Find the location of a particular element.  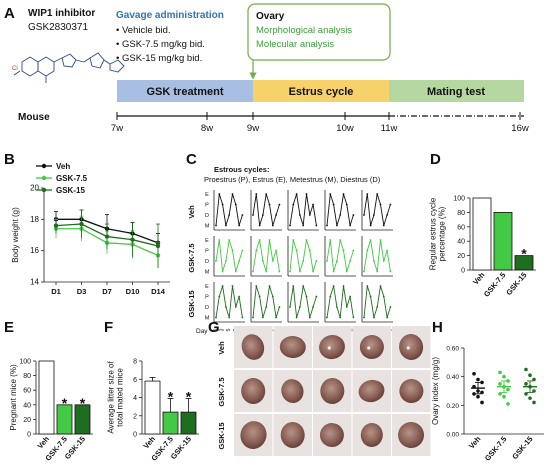

stage-label: P is located at coordinates (207, 298).